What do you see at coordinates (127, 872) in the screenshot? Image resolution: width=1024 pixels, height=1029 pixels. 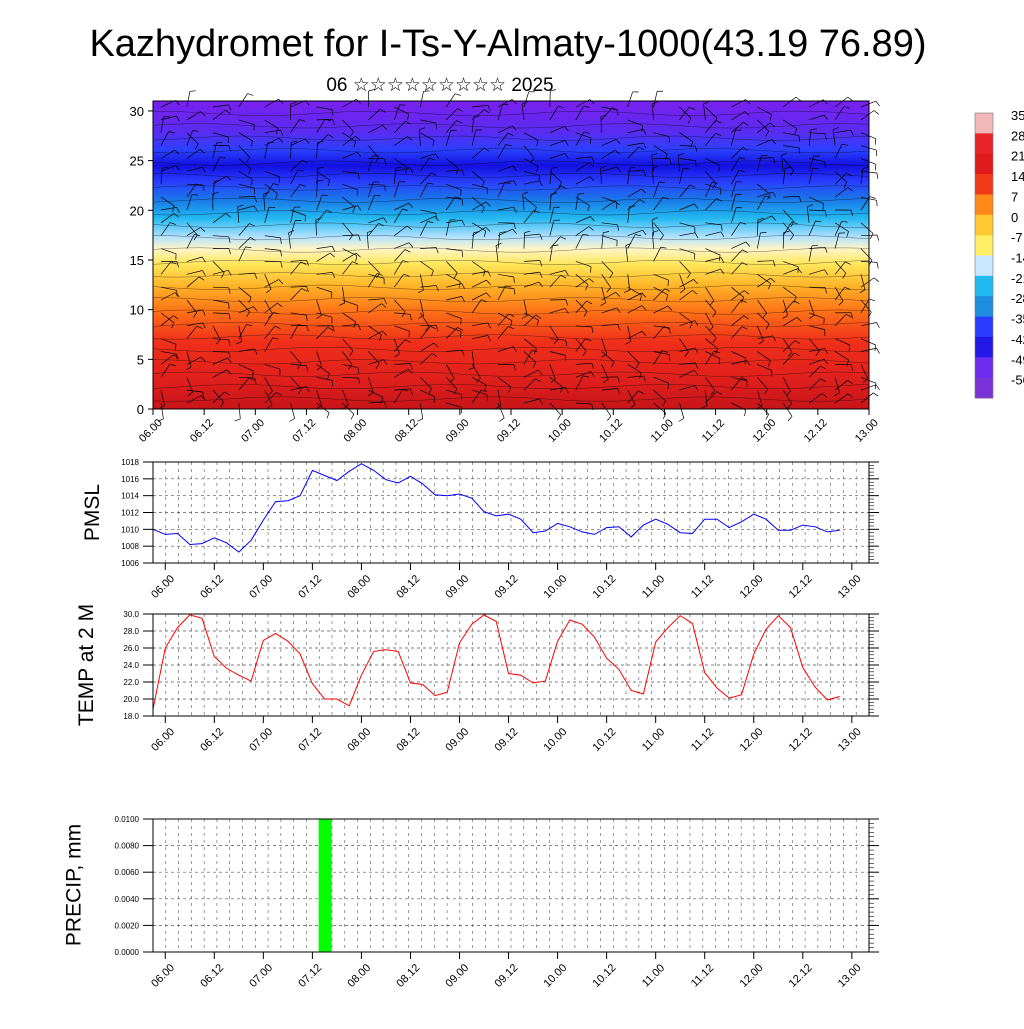 I see `y-tick-label: 0.0060` at bounding box center [127, 872].